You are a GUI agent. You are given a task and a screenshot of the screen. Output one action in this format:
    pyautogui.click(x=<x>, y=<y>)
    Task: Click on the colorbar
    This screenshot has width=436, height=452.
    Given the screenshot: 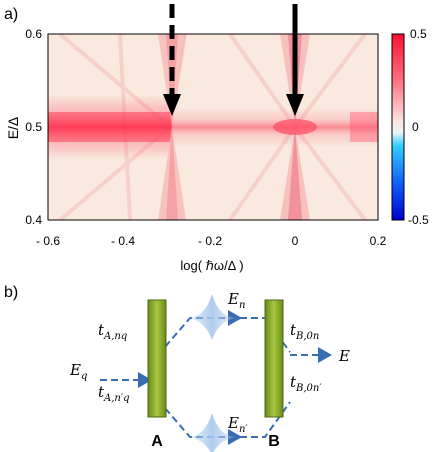 What is the action you would take?
    pyautogui.click(x=398, y=127)
    